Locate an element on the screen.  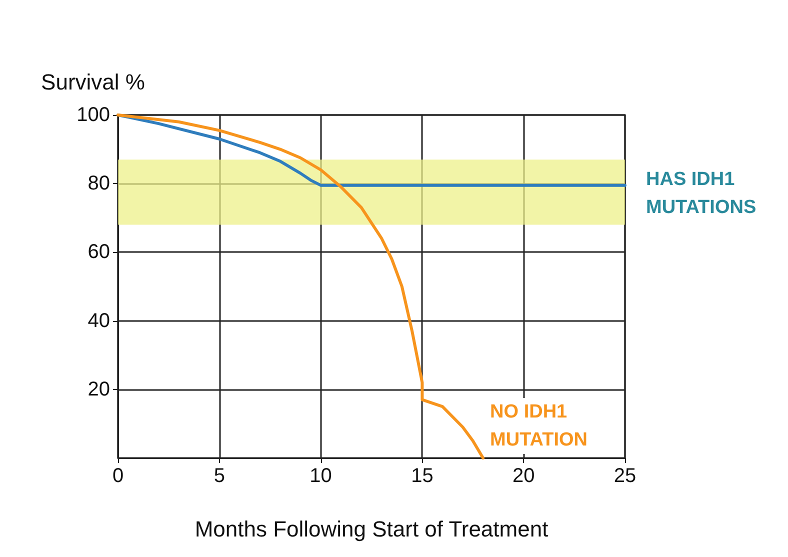
series-label: NO IDH1 MUTATION is located at coordinates (539, 426).